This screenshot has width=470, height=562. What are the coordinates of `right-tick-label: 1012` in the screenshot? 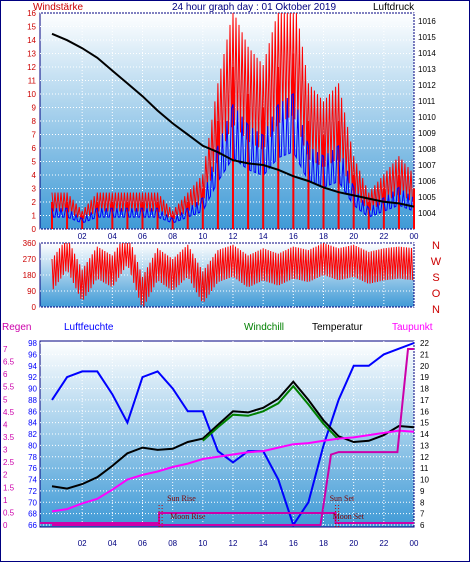 It's located at (427, 85).